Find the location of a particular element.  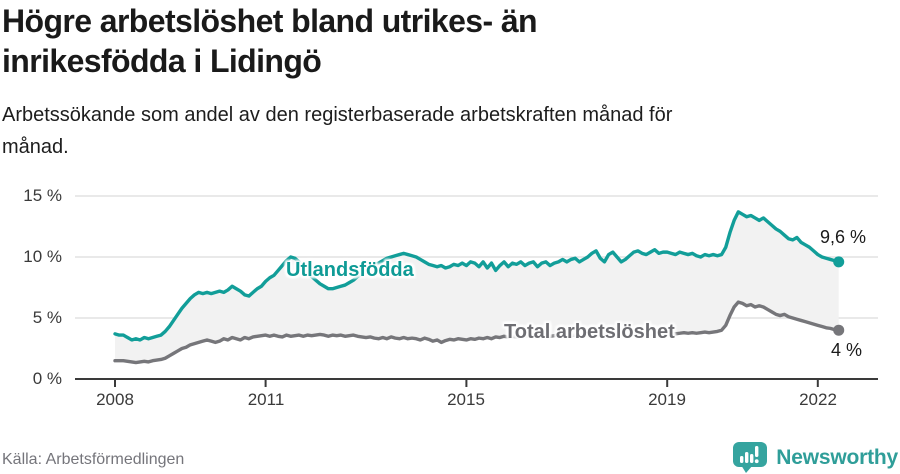

end-value-label-utlandsfodda: 9,6 % is located at coordinates (842, 237).